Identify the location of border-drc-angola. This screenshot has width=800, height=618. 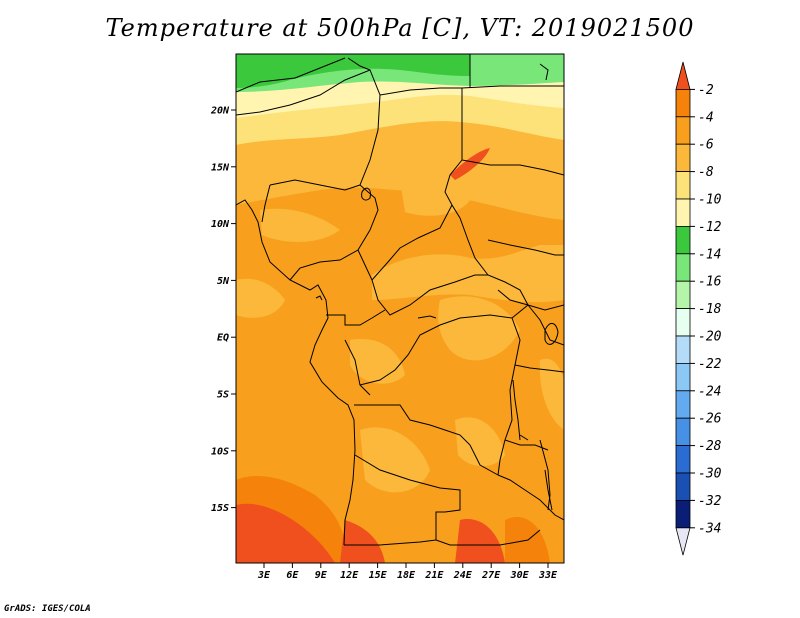
(426, 440).